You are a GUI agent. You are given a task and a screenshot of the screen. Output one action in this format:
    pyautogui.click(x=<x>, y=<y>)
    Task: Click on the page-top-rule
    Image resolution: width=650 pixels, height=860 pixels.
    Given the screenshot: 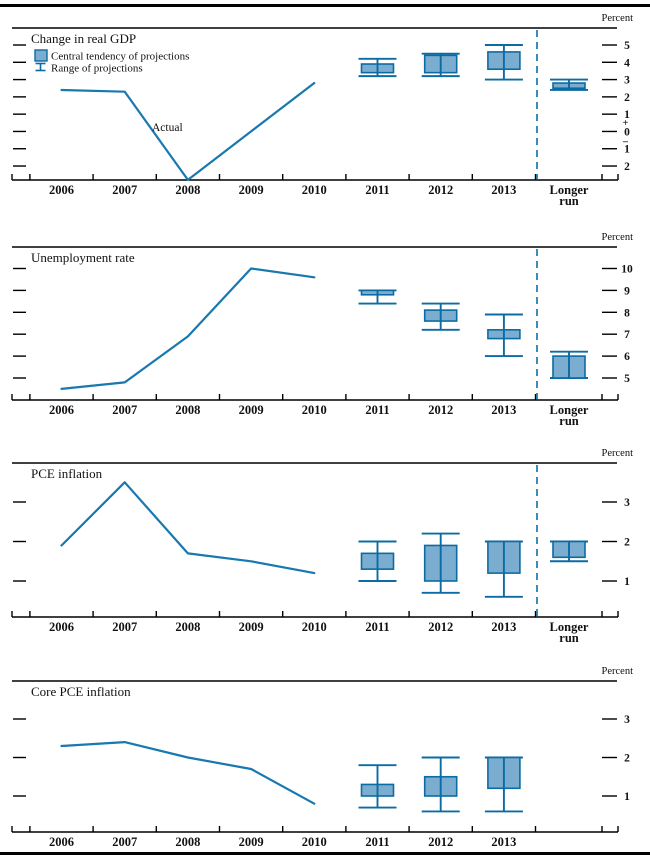 What is the action you would take?
    pyautogui.click(x=325, y=5)
    